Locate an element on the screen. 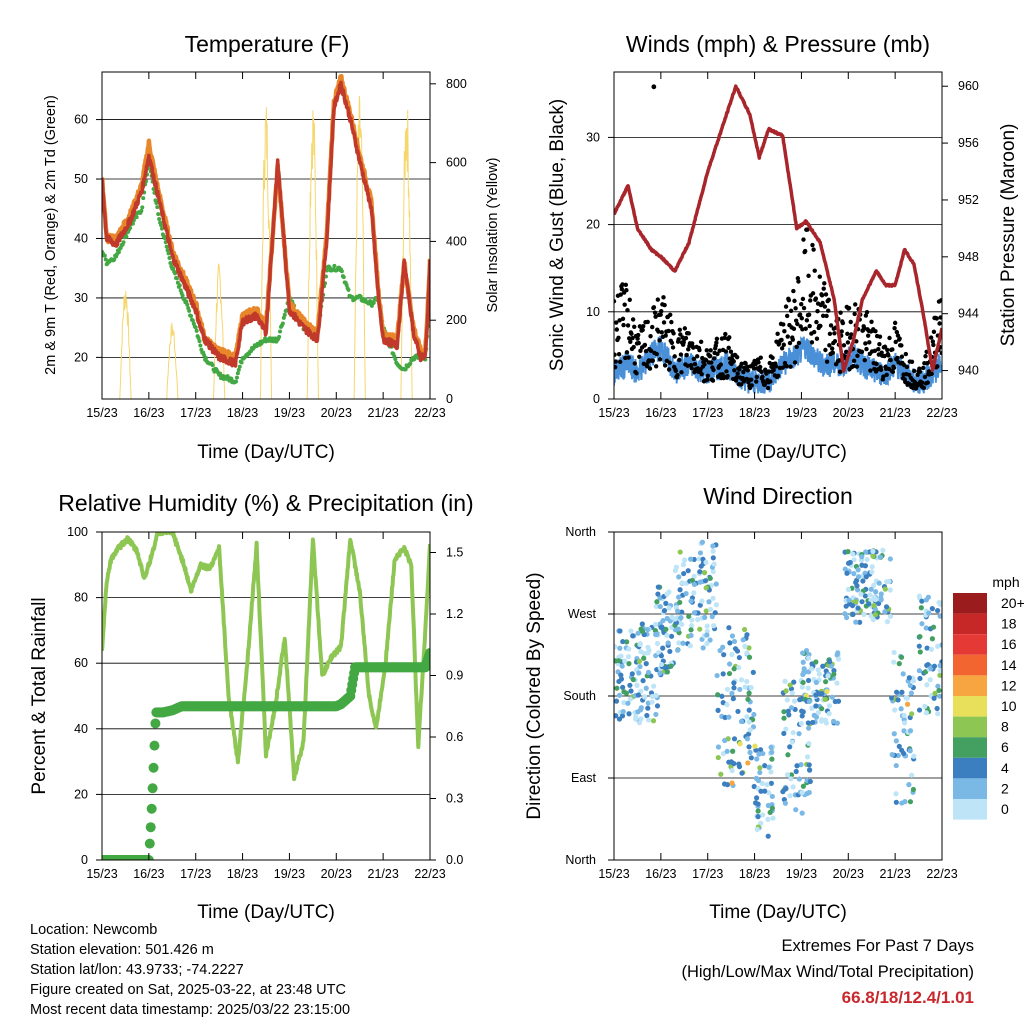 This screenshot has height=1024, width=1024. humidity-plot-frame is located at coordinates (266, 696).